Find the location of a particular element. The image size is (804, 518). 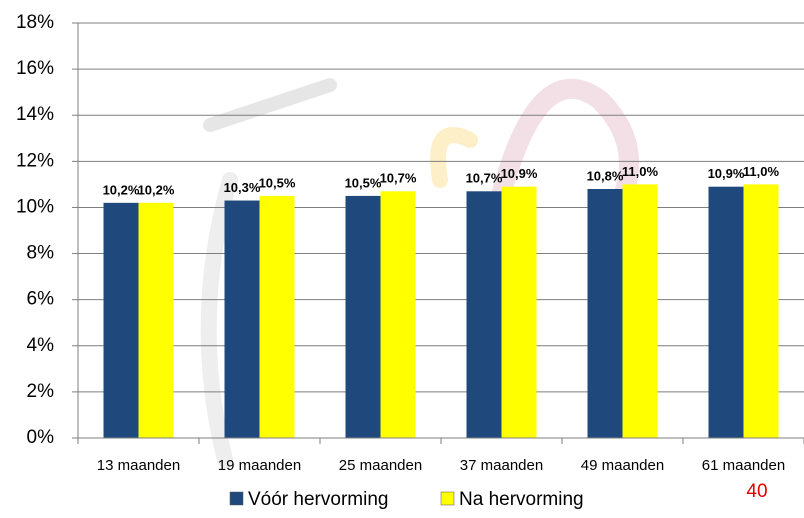

x-tick-label: 13 maanden is located at coordinates (138, 465).